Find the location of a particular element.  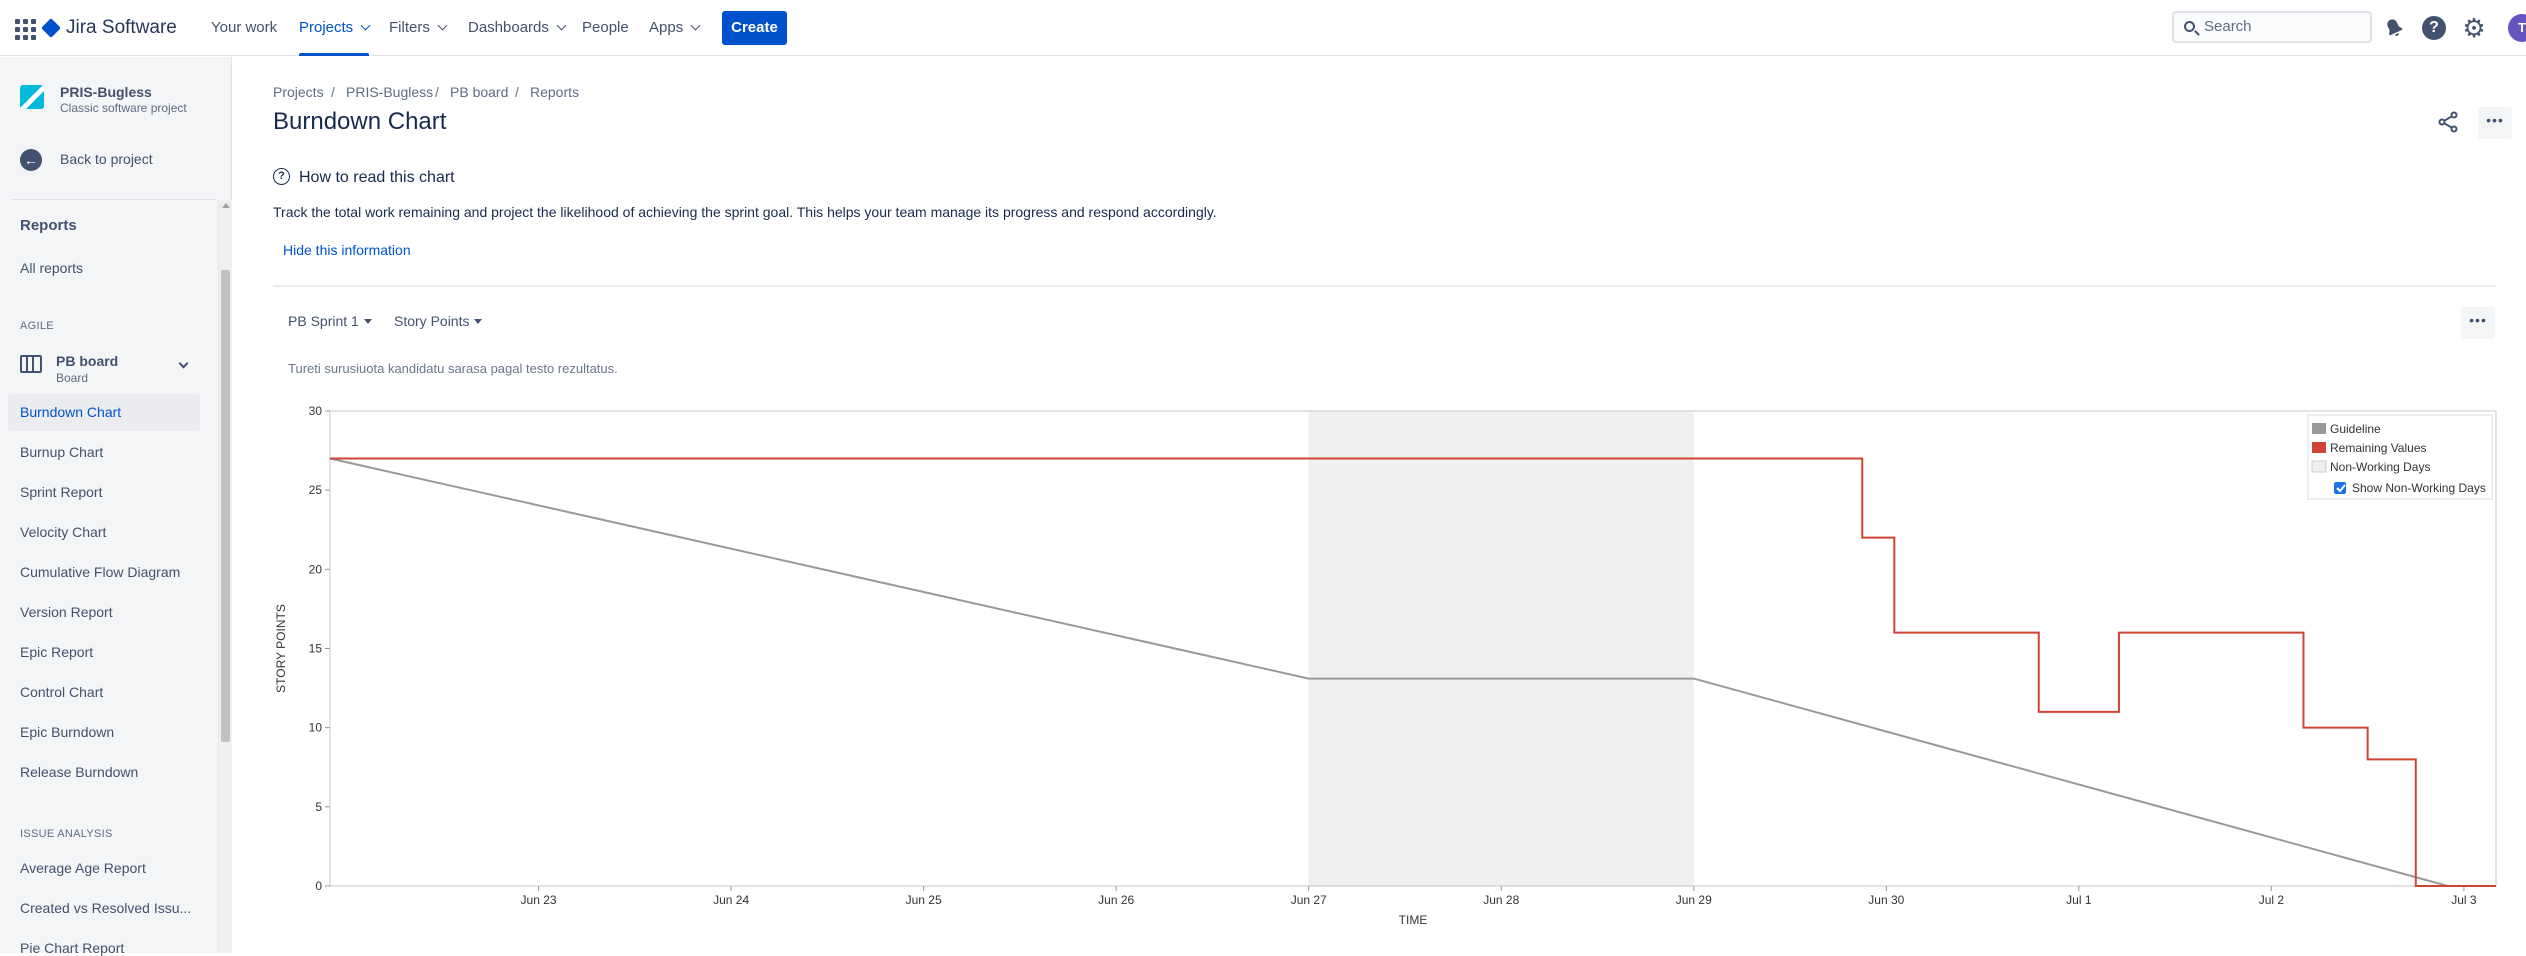

show-non-working-days-checkbox is located at coordinates (2340, 488).